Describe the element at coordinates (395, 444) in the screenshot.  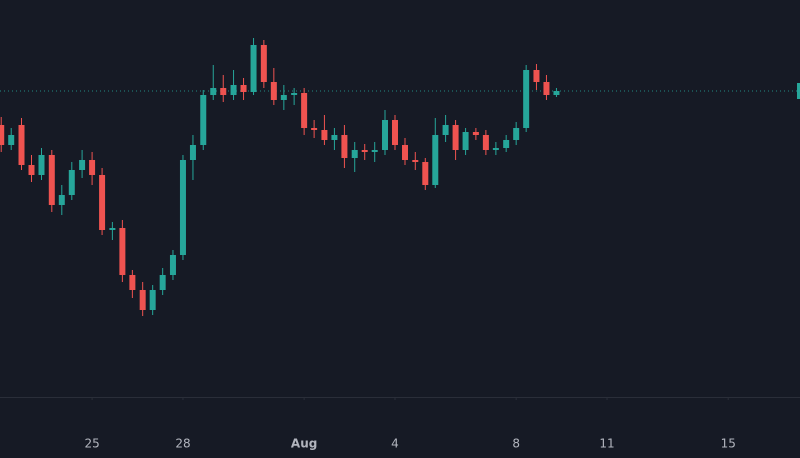
I see `x-tick-label: 4` at that location.